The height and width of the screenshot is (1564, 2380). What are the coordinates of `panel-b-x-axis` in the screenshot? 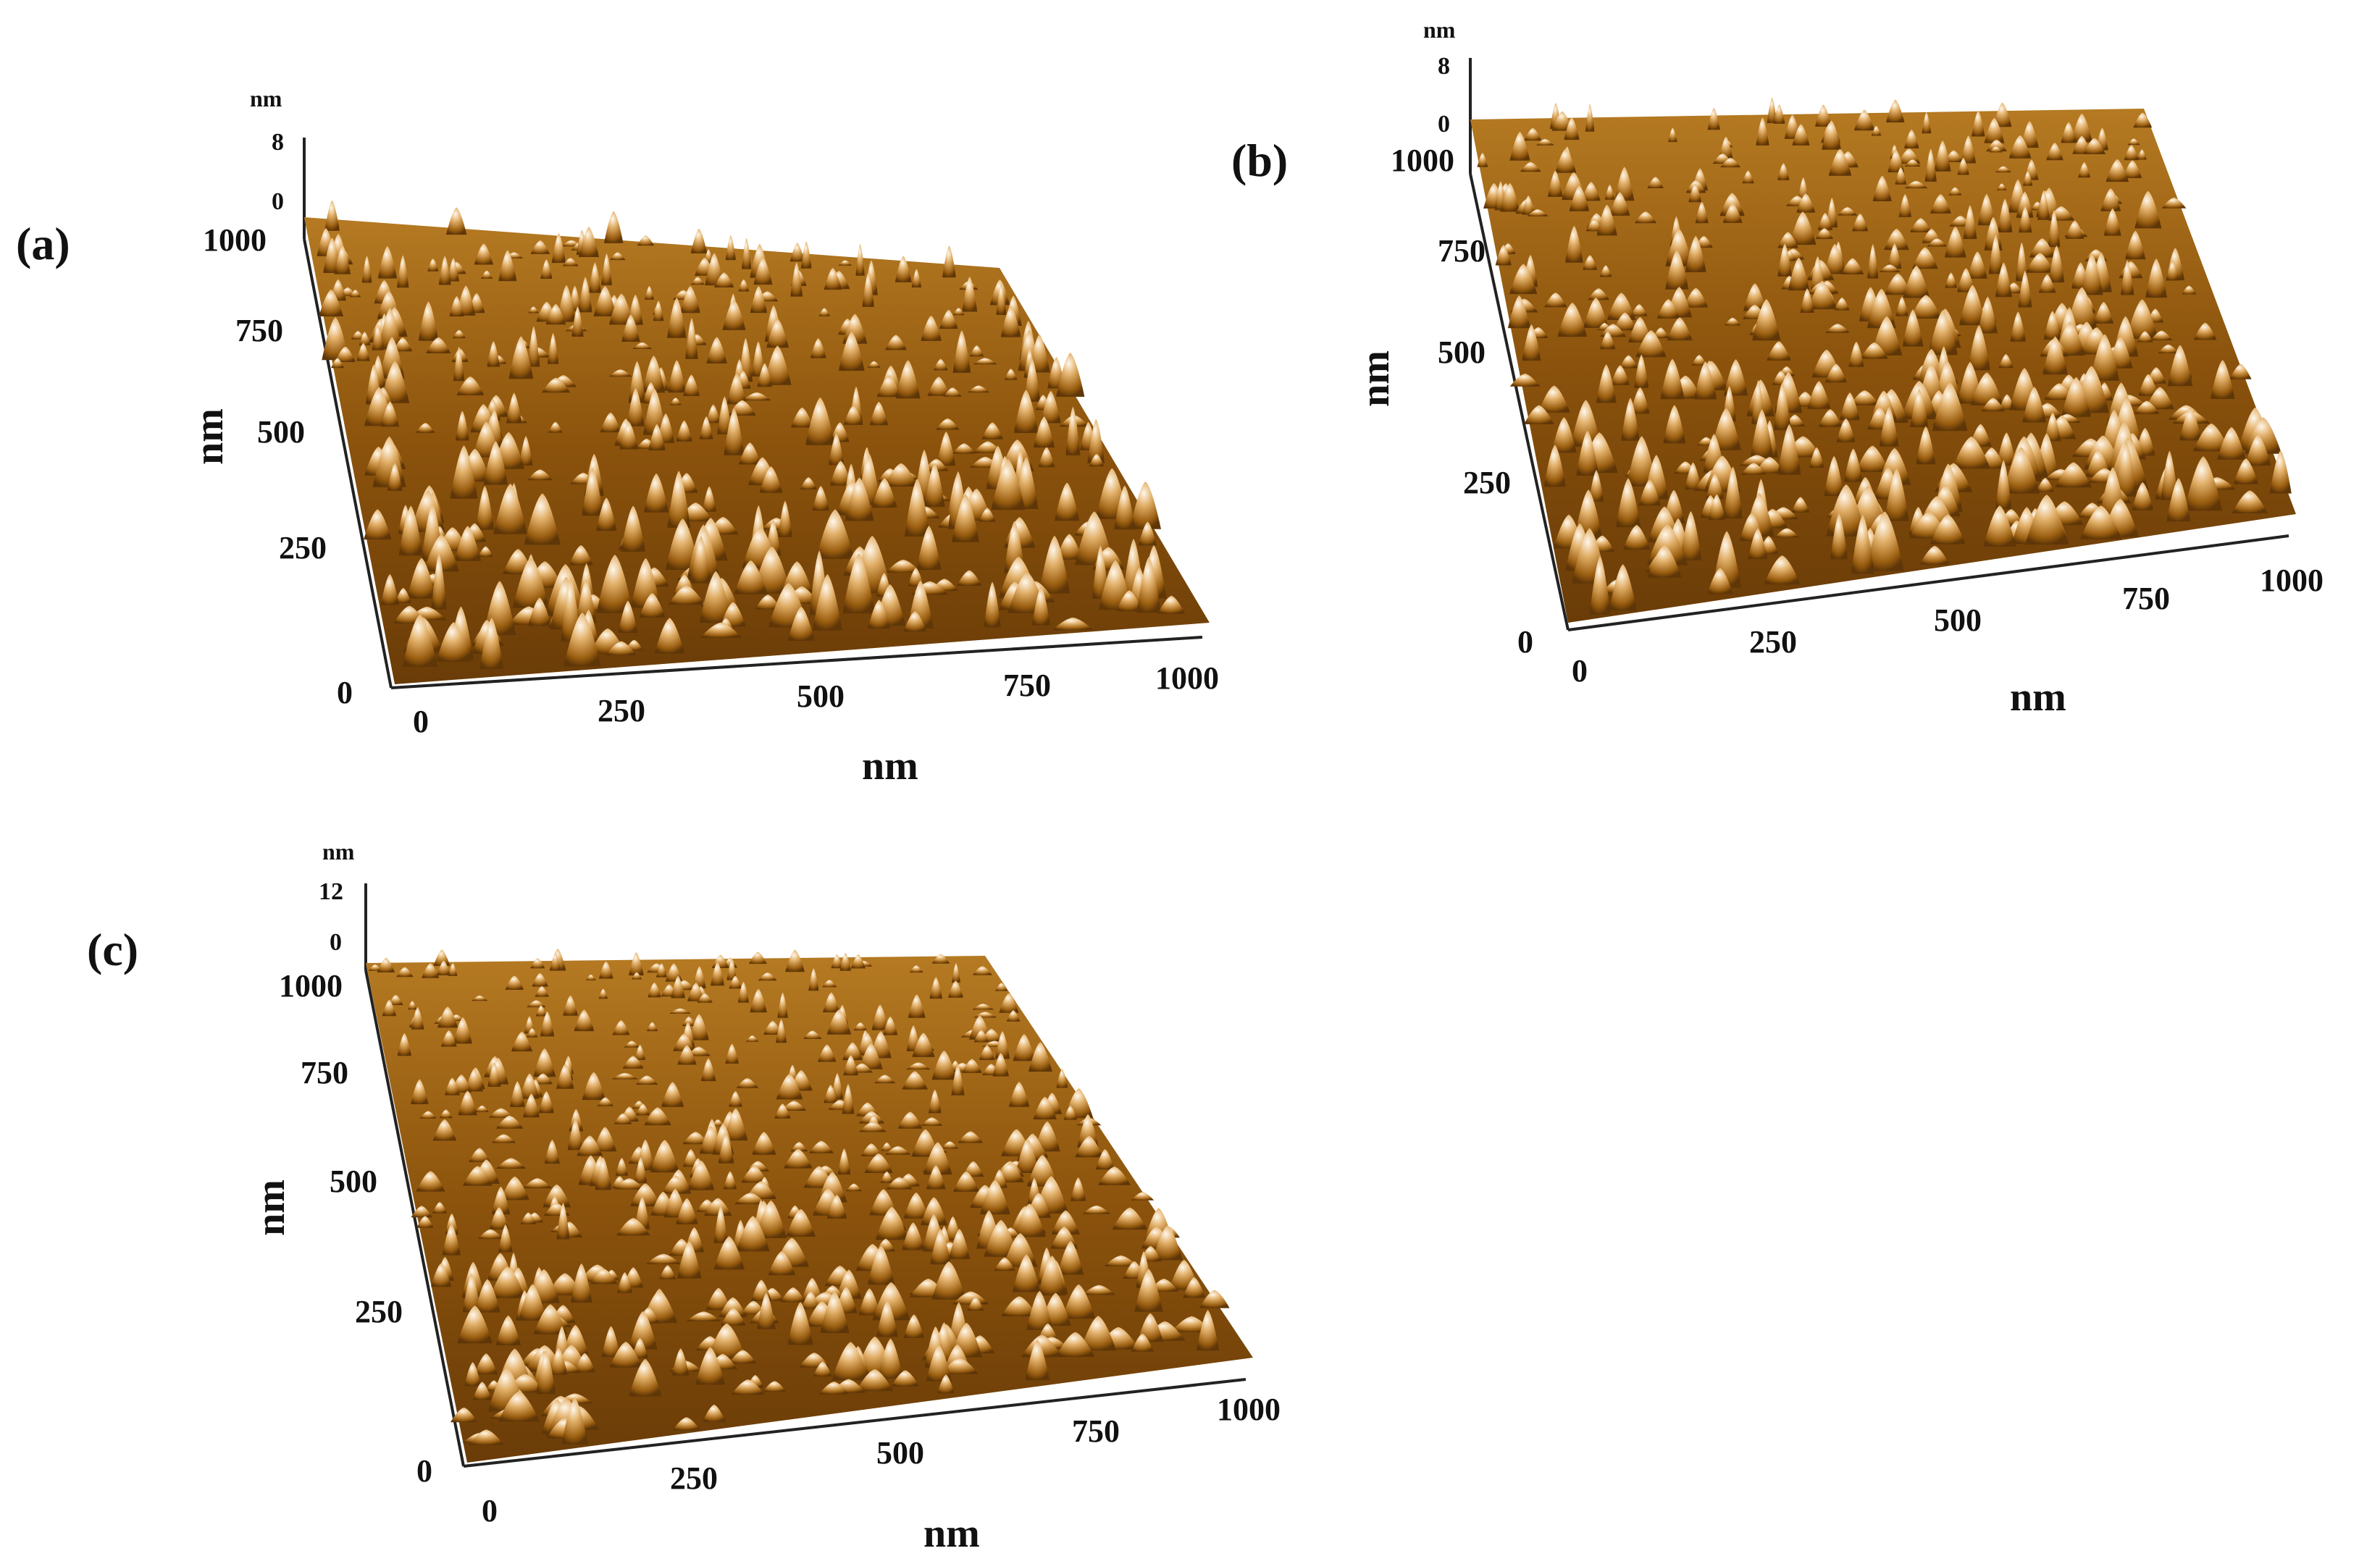 It's located at (1928, 582).